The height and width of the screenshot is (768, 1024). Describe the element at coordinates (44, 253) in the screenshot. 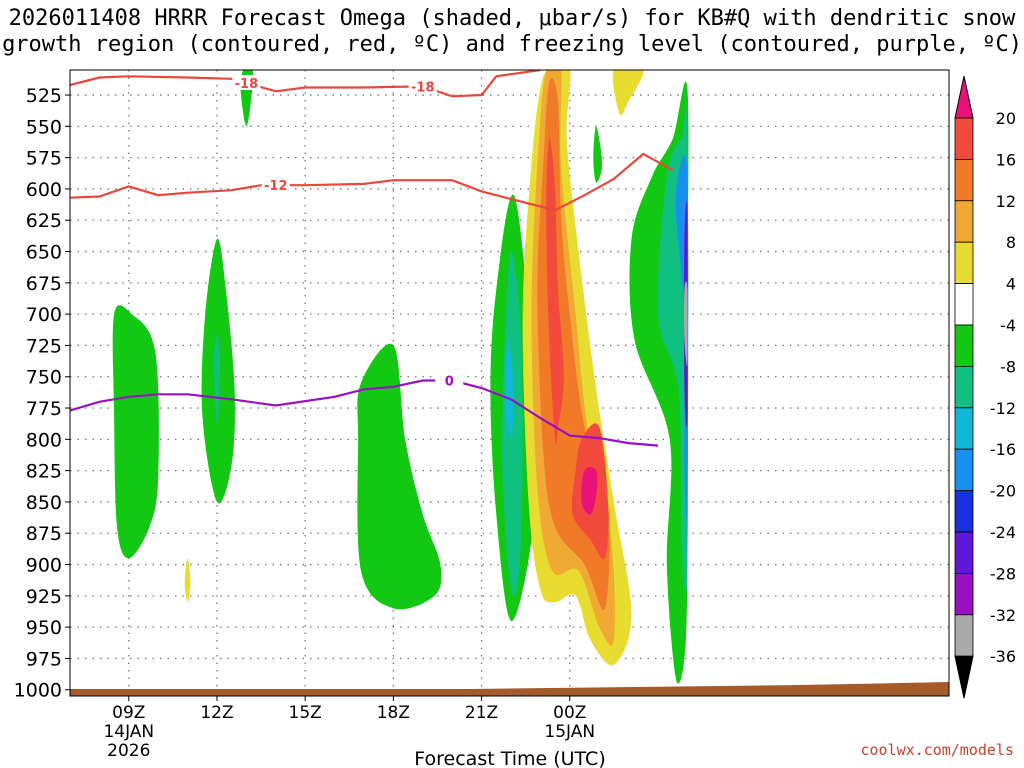

I see `y-tick-label-650: 650` at that location.